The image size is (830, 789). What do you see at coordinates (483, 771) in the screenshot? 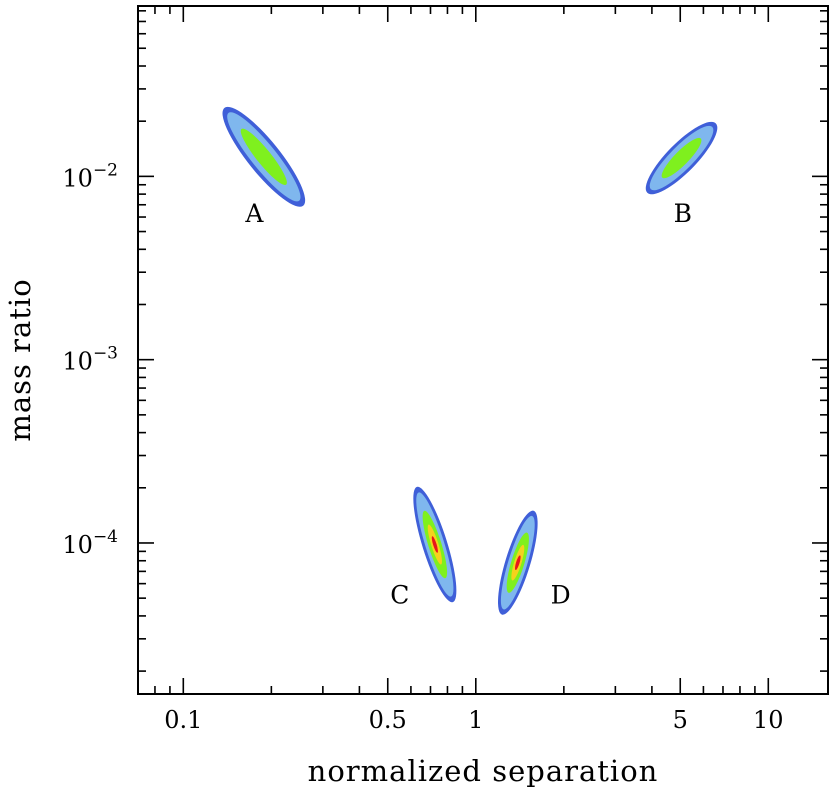
I see `x-axis-title: normalized separation` at bounding box center [483, 771].